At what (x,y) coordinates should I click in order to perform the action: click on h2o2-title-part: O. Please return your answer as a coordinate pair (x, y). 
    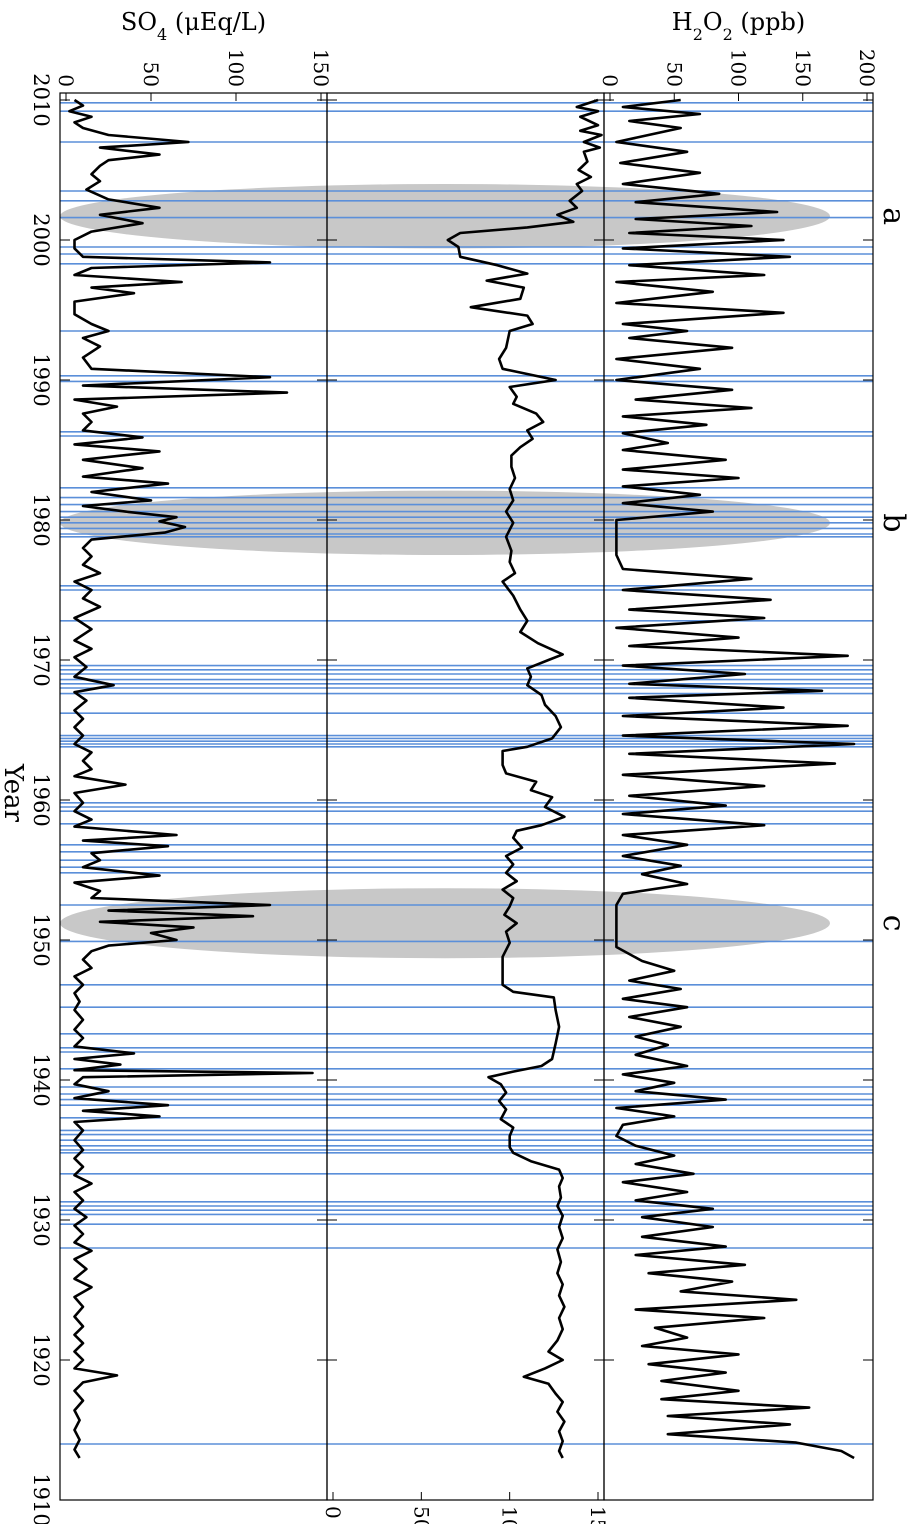
    Looking at the image, I should click on (713, 22).